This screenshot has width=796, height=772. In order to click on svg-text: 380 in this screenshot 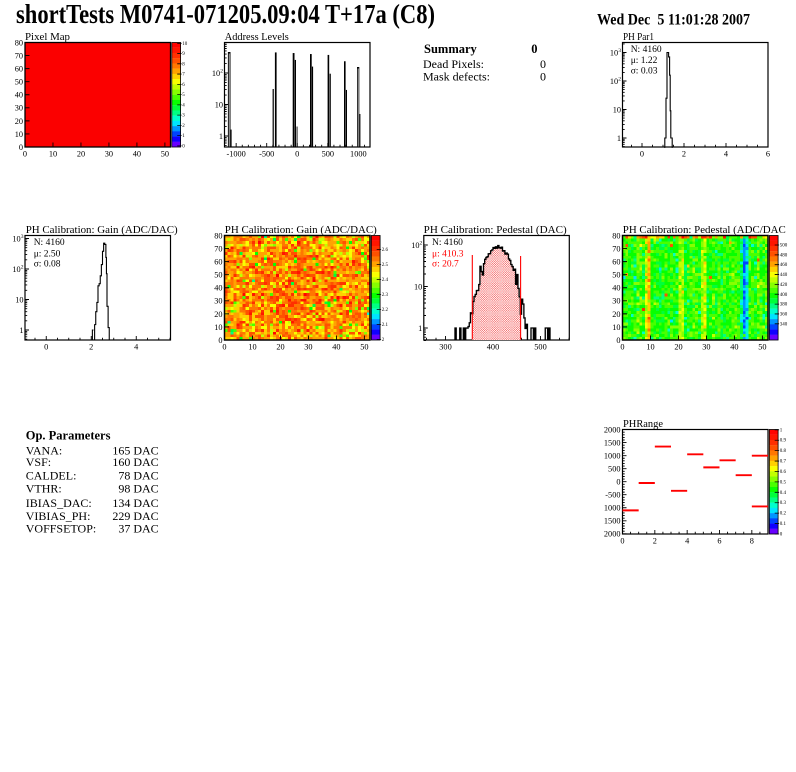, I will do `click(784, 305)`.